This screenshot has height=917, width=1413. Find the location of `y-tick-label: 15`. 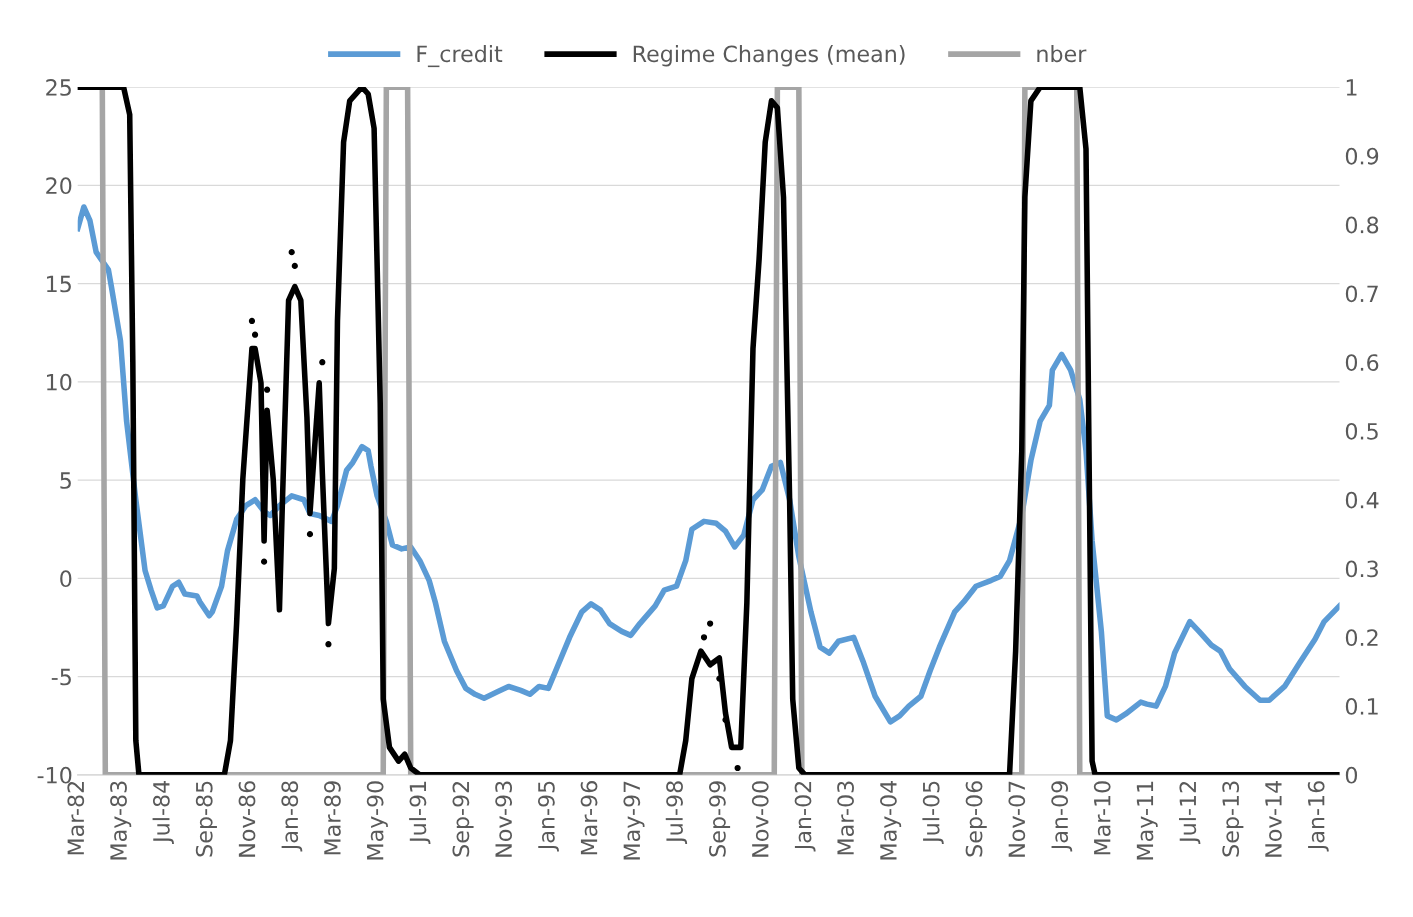

y-tick-label: 15 is located at coordinates (59, 284).